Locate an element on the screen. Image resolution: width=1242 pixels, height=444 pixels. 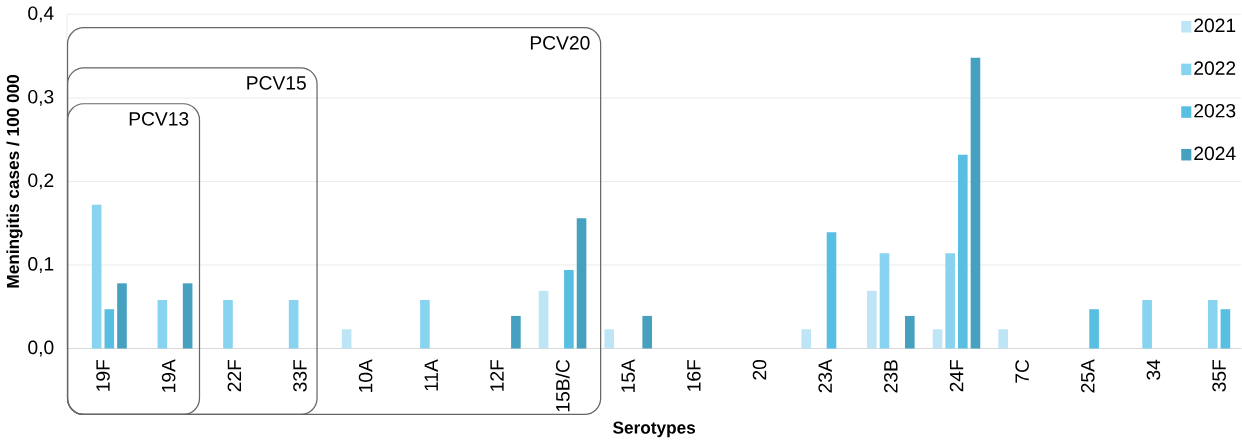
legend-label: 2021 is located at coordinates (1215, 25).